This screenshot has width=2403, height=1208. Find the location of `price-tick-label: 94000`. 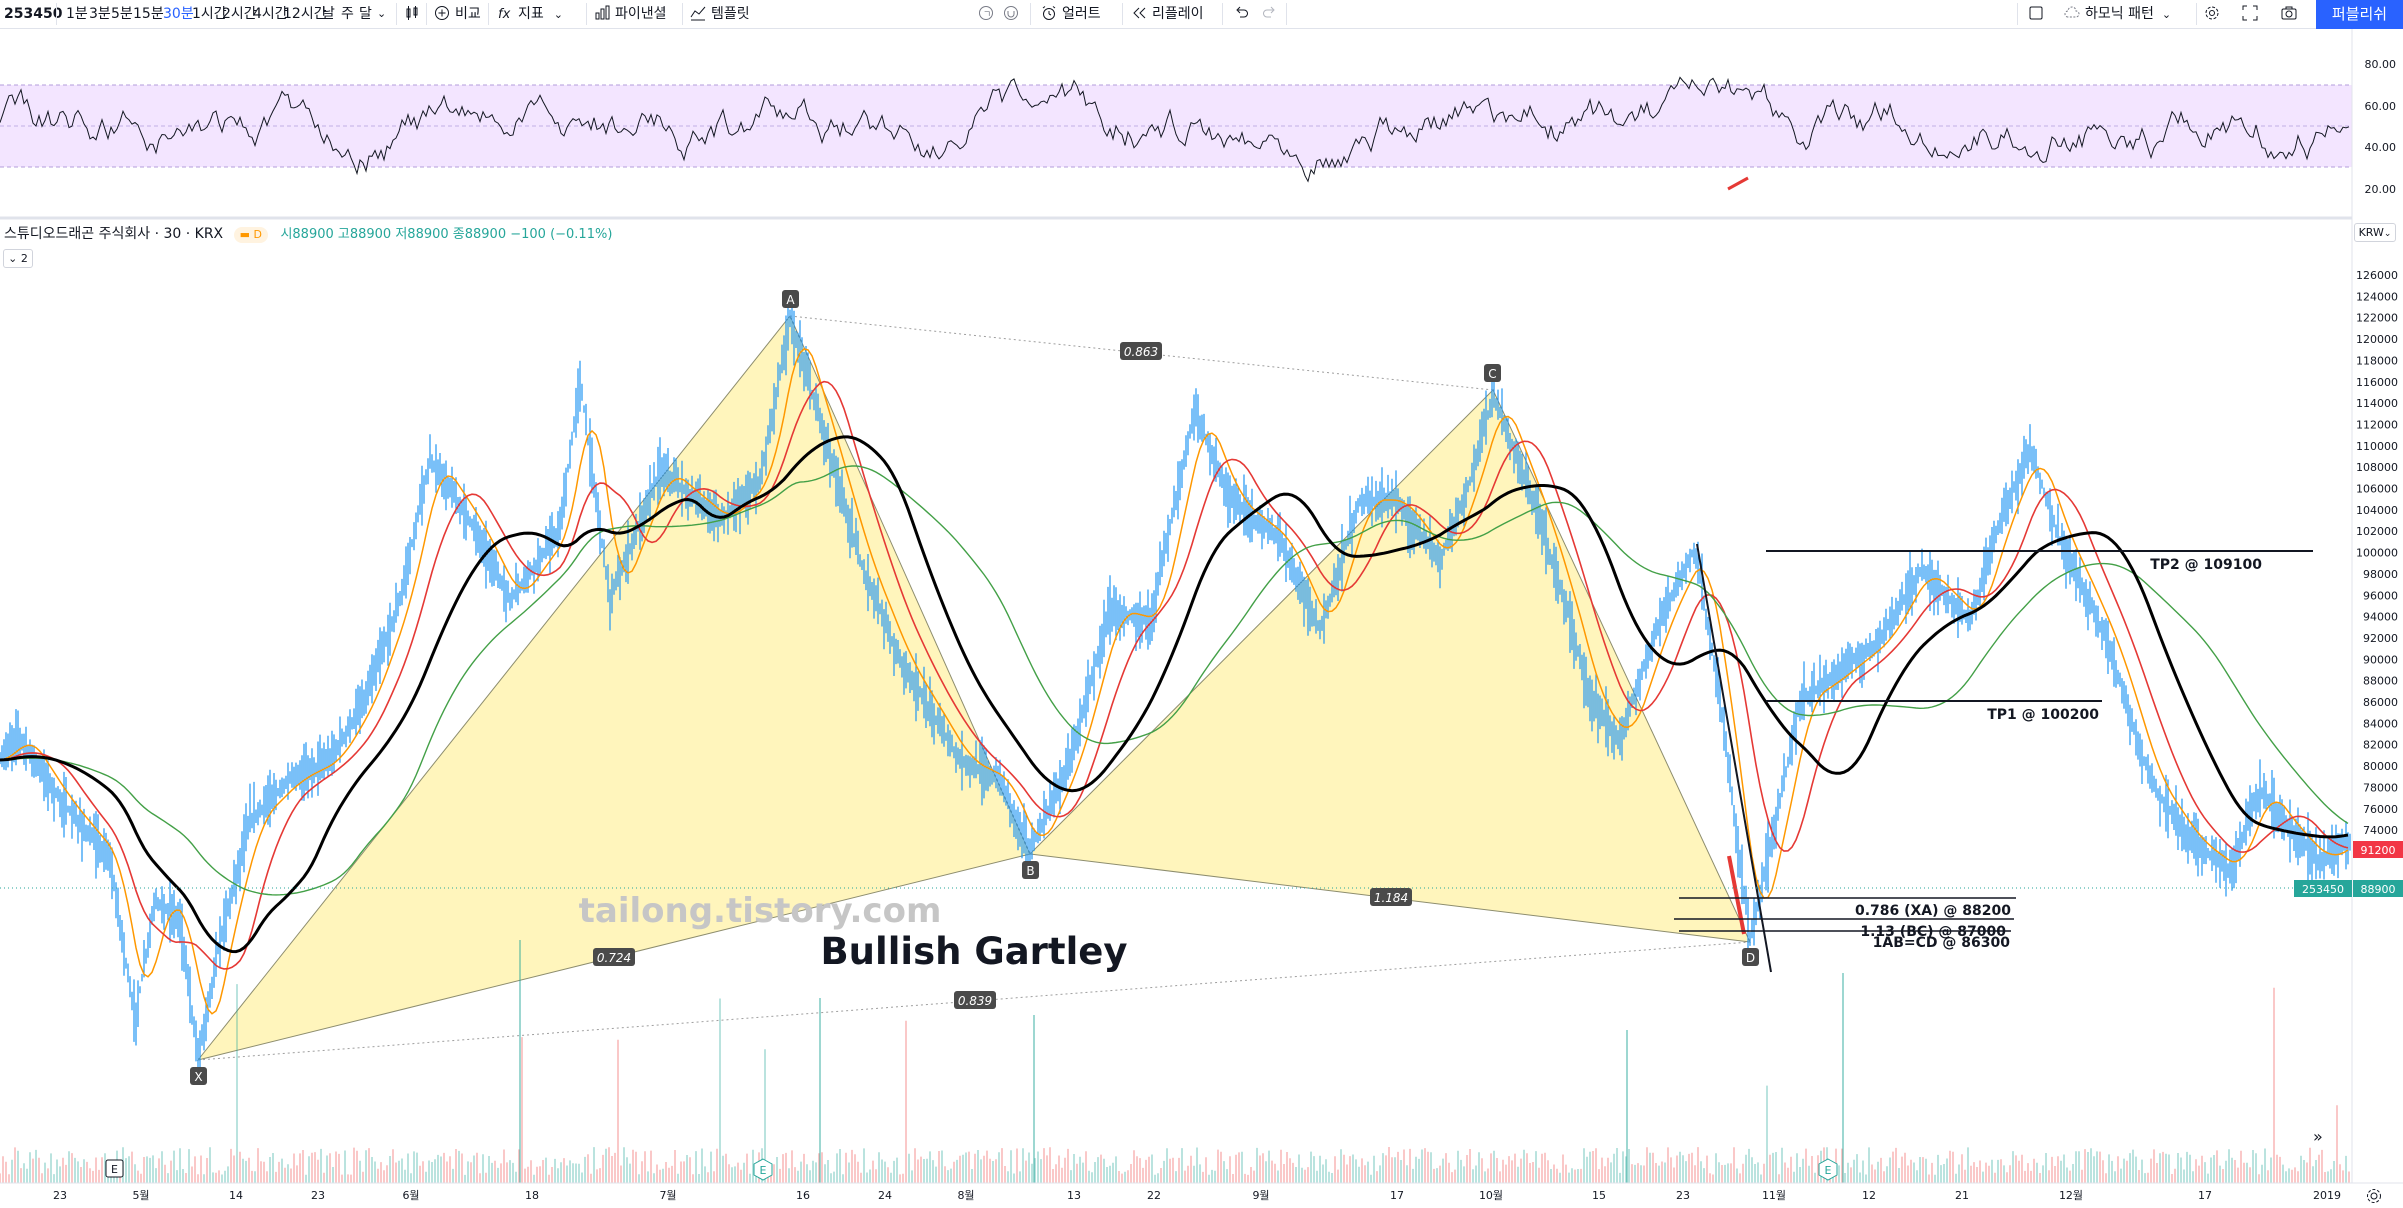

price-tick-label: 94000 is located at coordinates (2380, 617).